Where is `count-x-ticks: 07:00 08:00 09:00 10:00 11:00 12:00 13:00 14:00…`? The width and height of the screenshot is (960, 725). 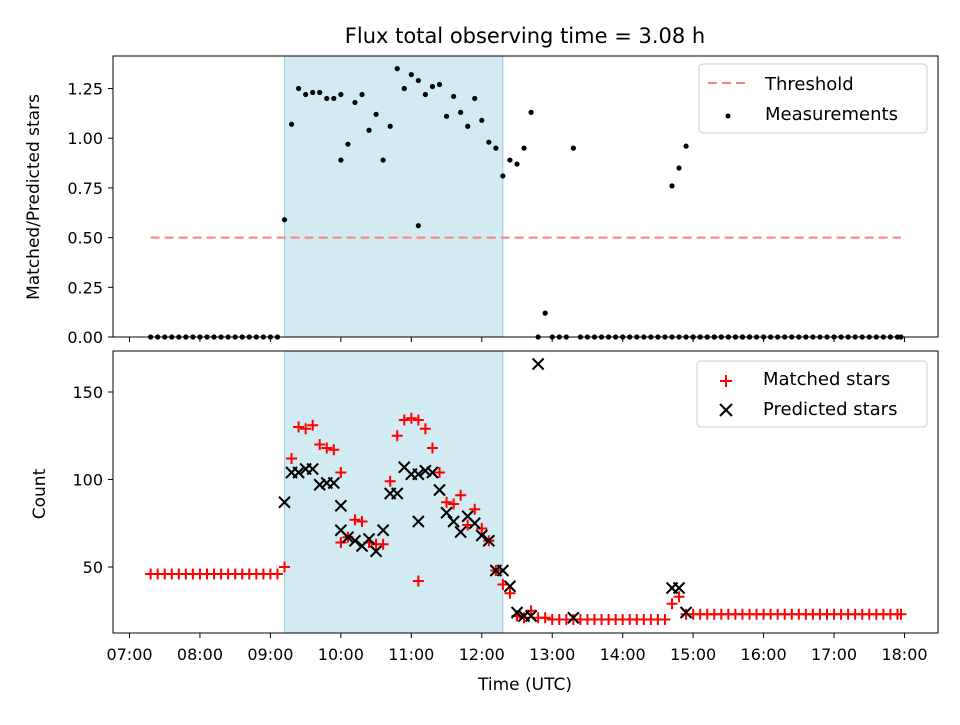 count-x-ticks: 07:00 08:00 09:00 10:00 11:00 12:00 13:00 14:00… is located at coordinates (517, 648).